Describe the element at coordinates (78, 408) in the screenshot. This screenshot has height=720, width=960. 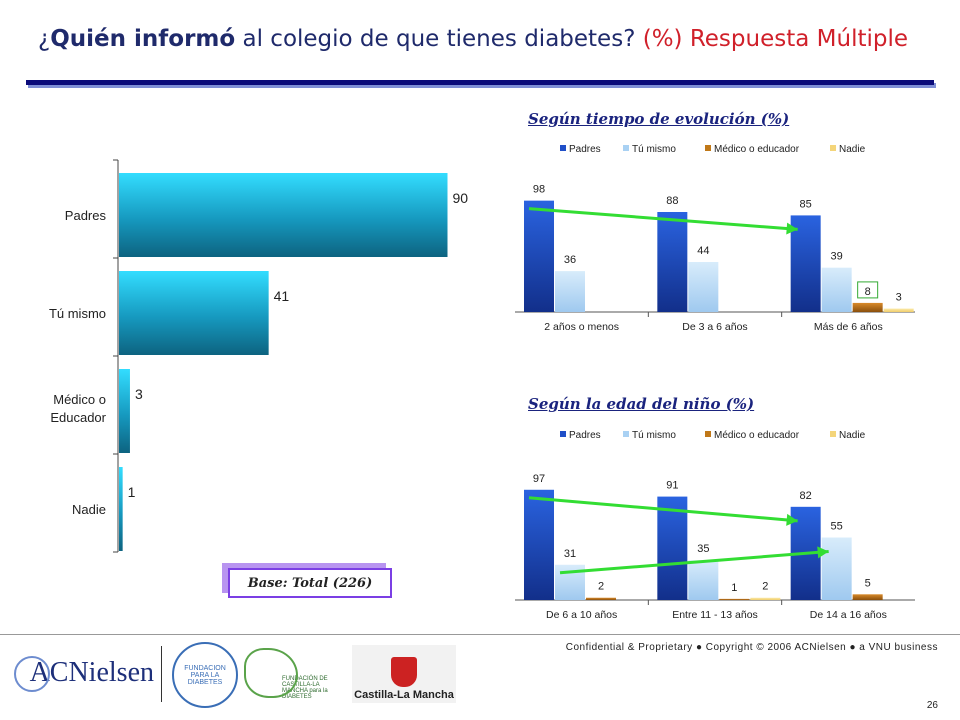
I see `left-category-label: Médico o Educador` at that location.